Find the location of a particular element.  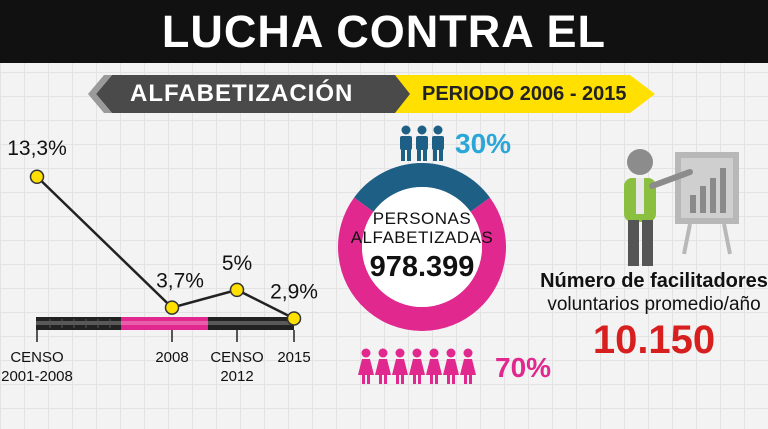

donut-segment-hombres is located at coordinates (422, 188).